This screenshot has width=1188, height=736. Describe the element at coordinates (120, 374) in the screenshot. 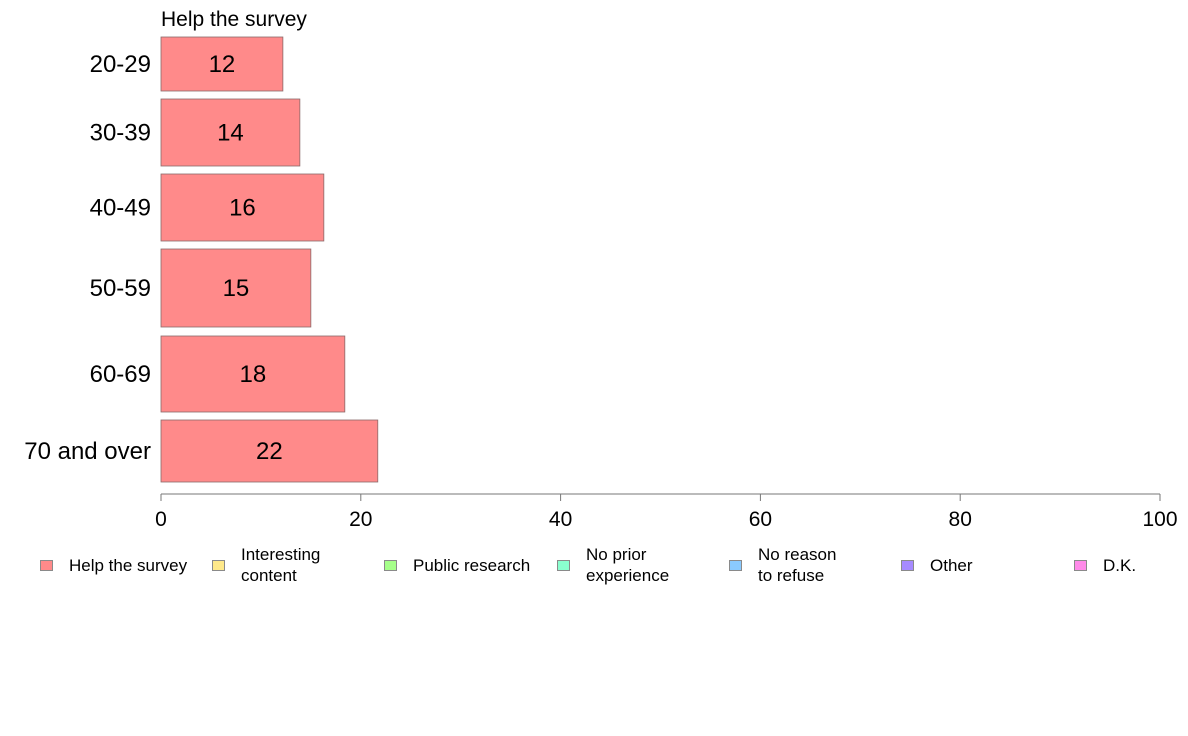

I see `category-label: 60-69` at that location.